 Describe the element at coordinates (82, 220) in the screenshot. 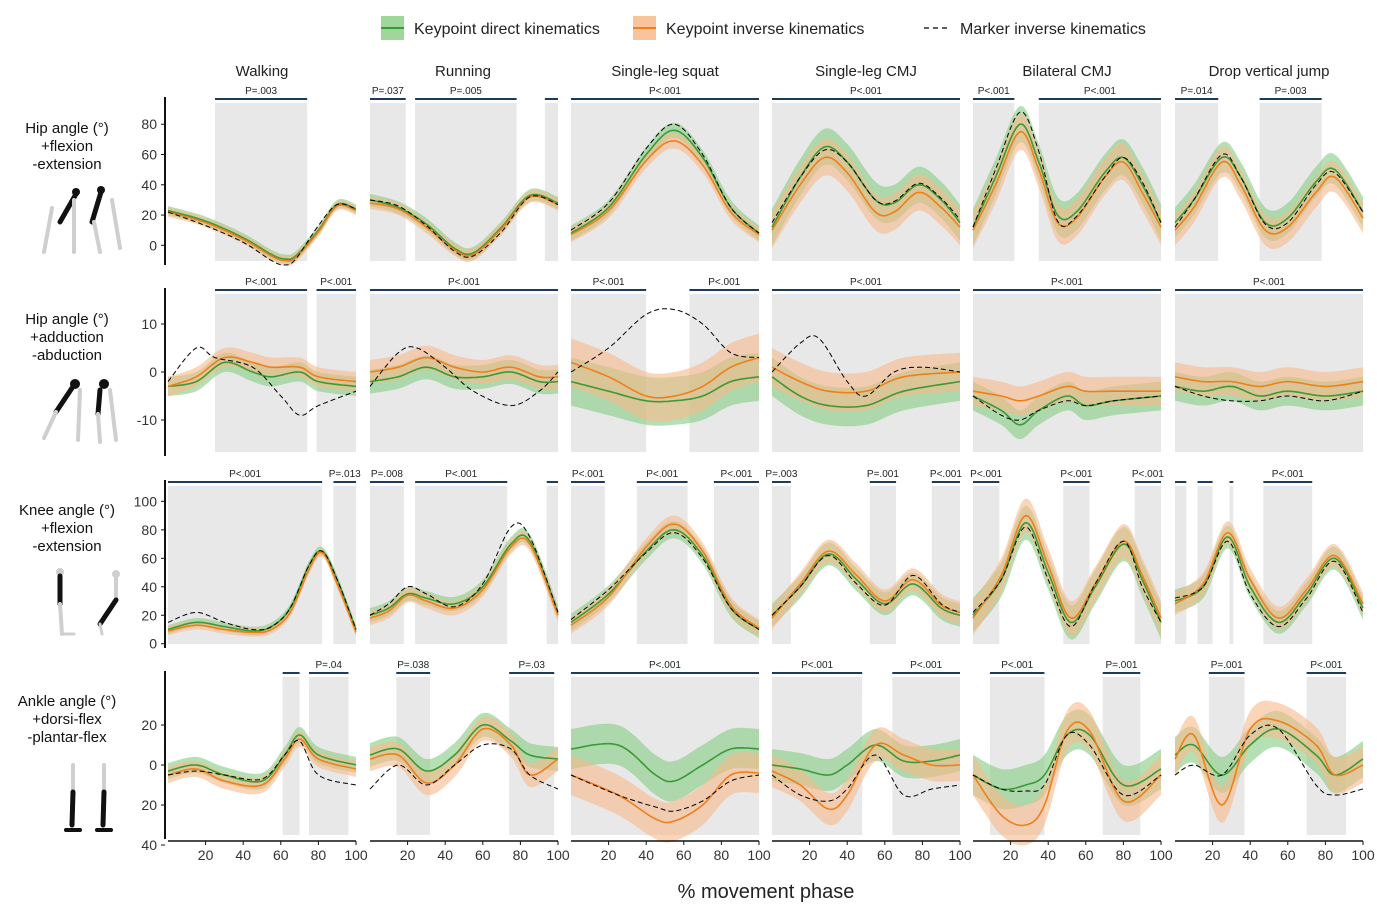

I see `skeleton-icon-hip-flexion` at that location.